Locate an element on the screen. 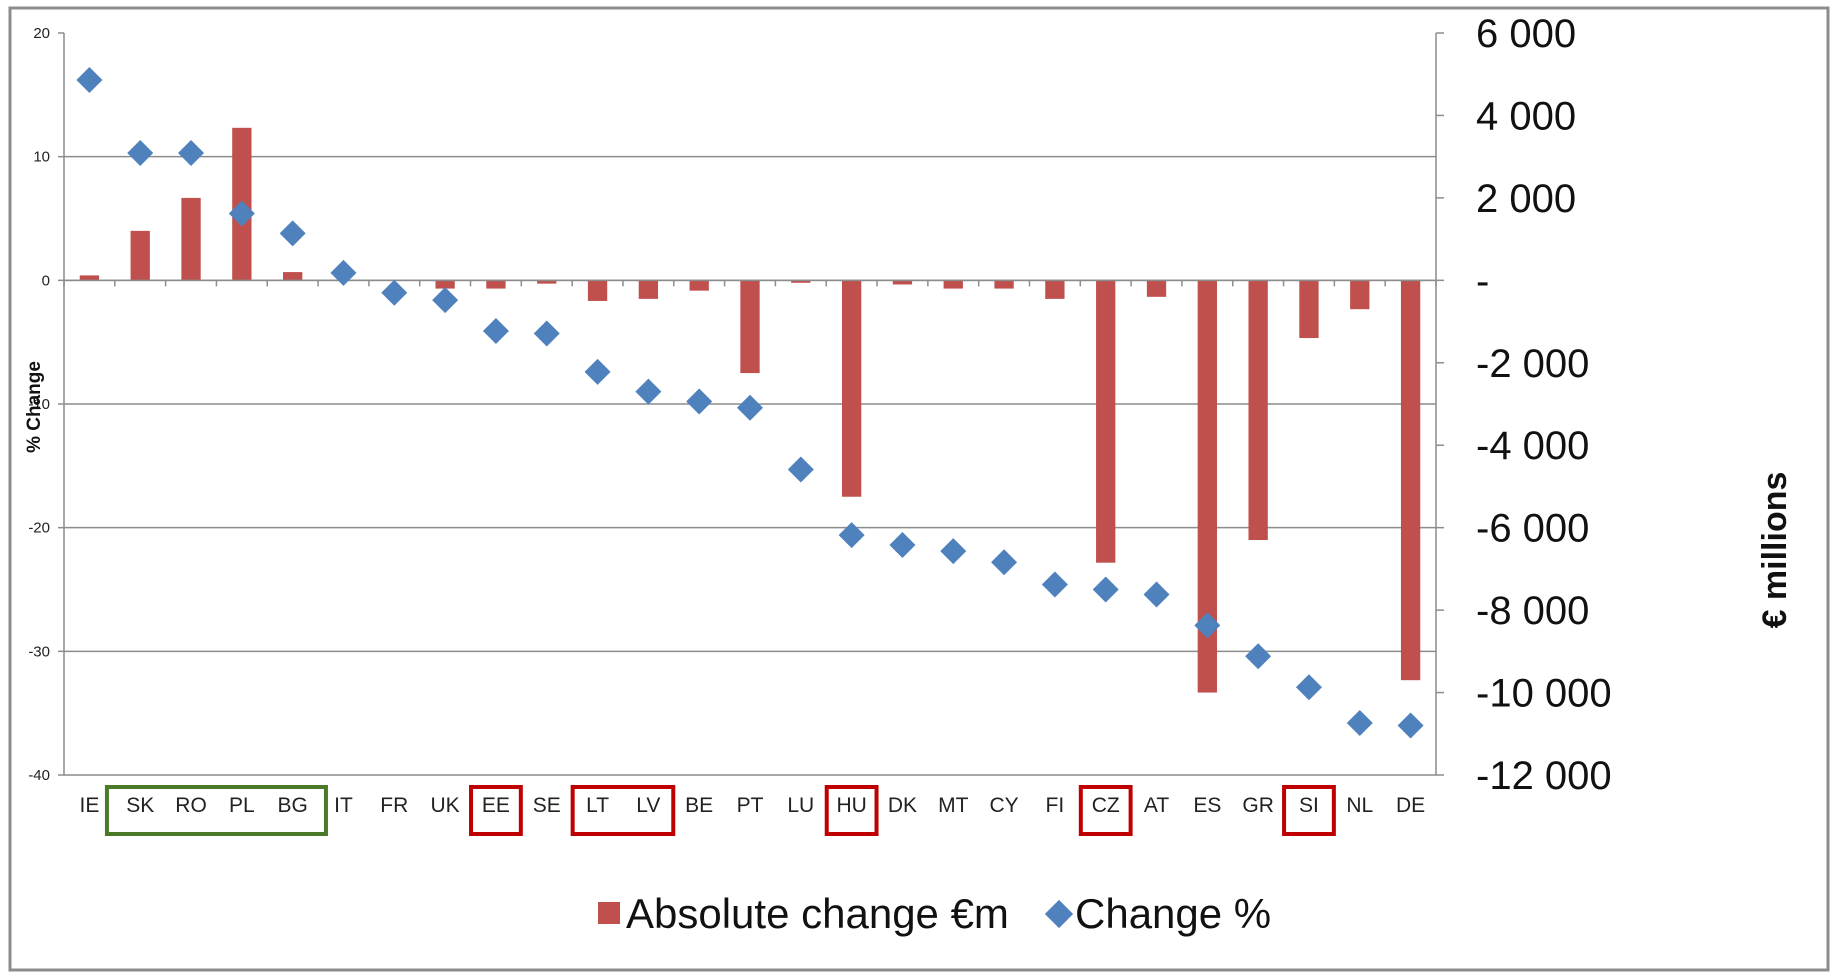 The height and width of the screenshot is (976, 1840). bar-lt is located at coordinates (597, 290).